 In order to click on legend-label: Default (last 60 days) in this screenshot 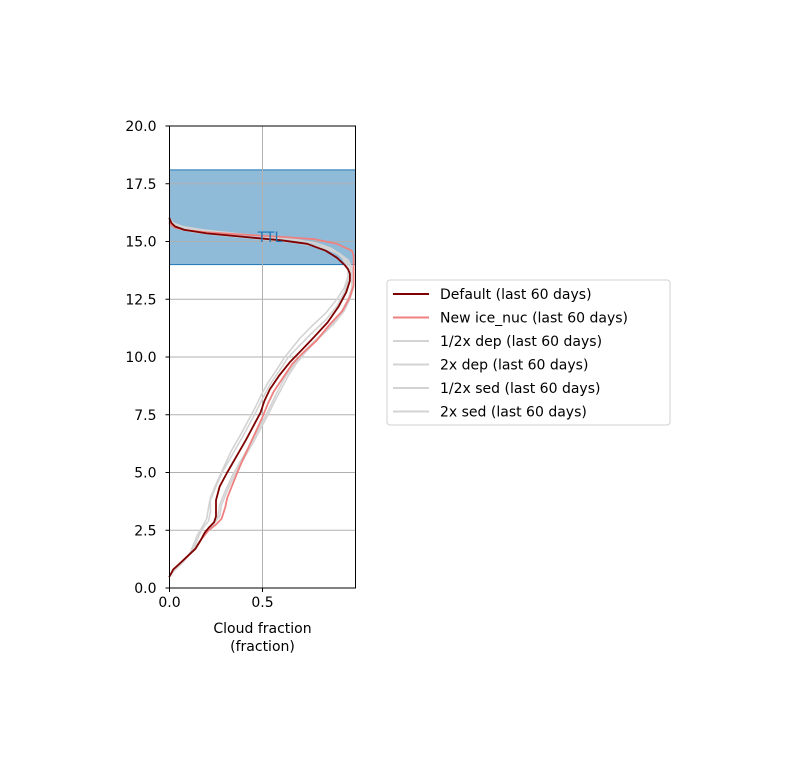, I will do `click(516, 295)`.